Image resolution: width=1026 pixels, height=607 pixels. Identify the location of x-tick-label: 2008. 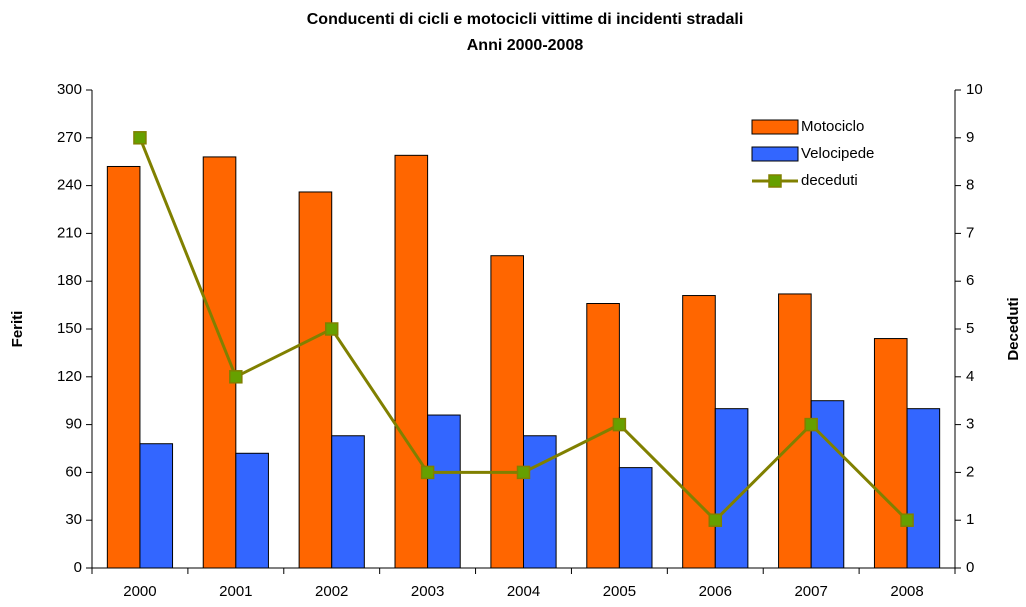
(906, 591).